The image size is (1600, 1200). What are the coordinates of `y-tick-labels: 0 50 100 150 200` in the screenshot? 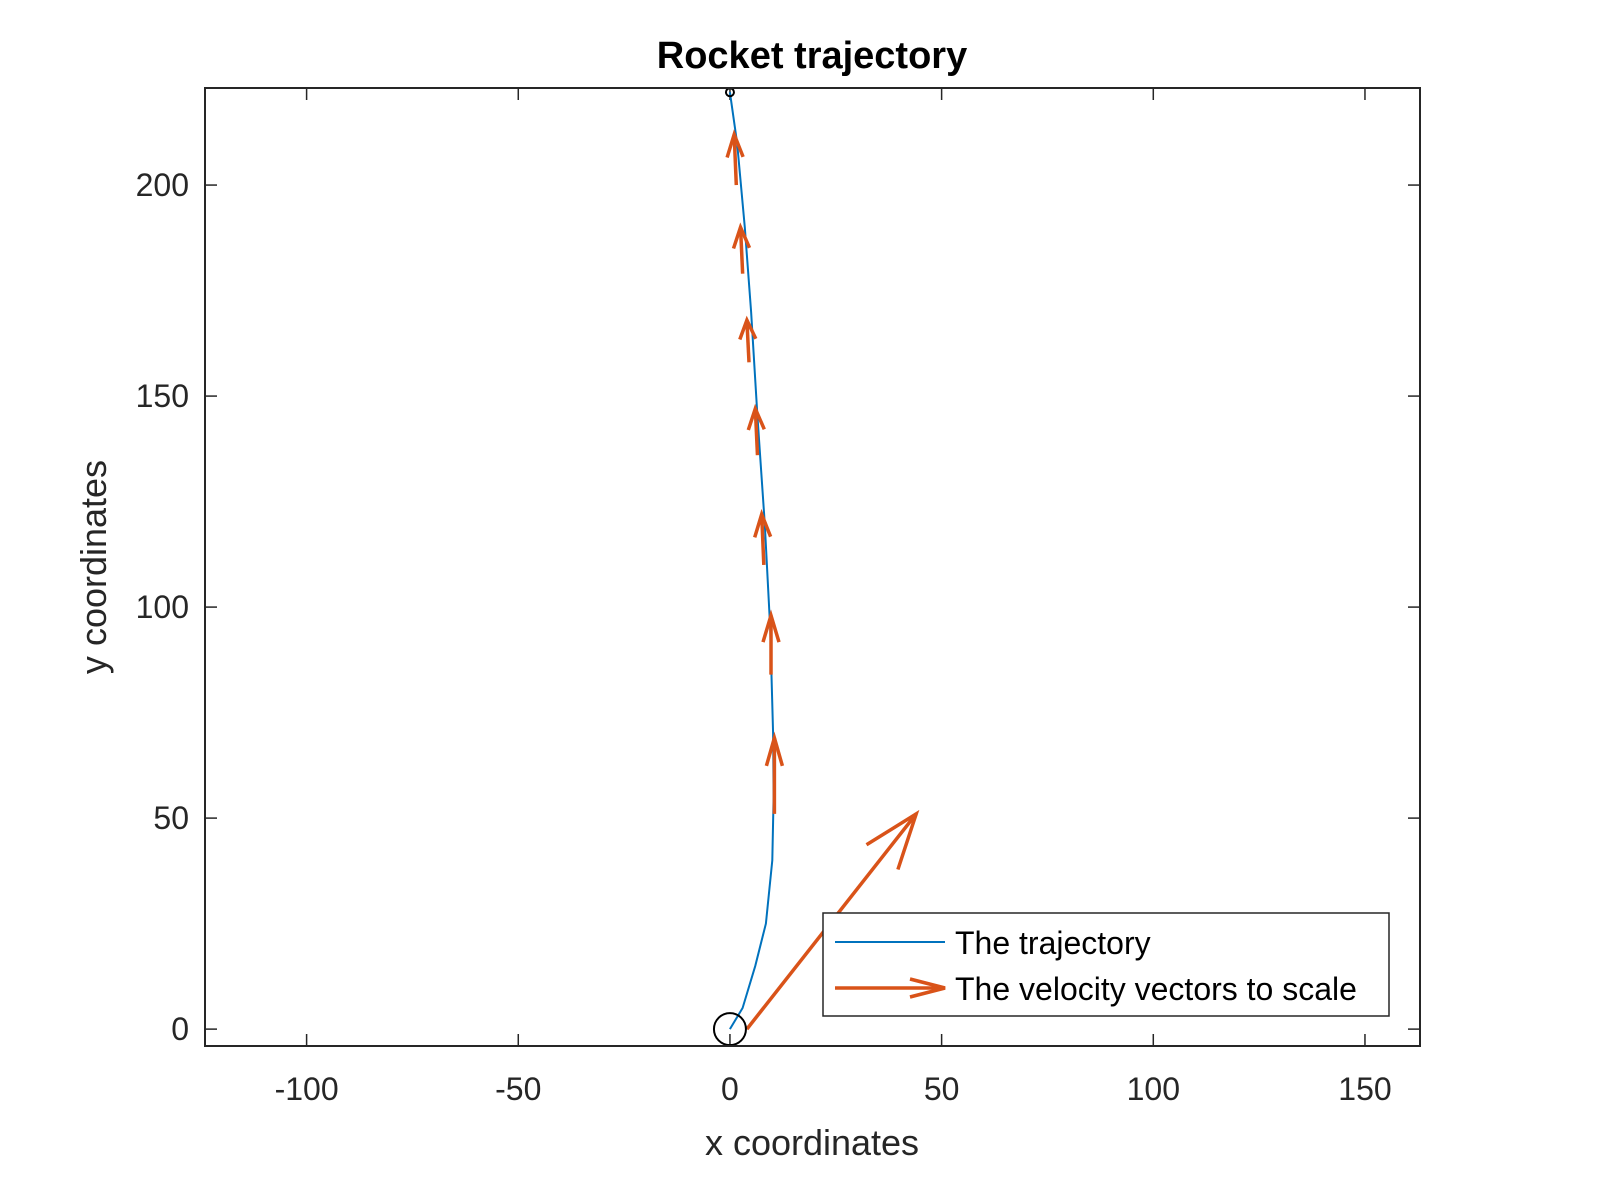 It's located at (162, 607).